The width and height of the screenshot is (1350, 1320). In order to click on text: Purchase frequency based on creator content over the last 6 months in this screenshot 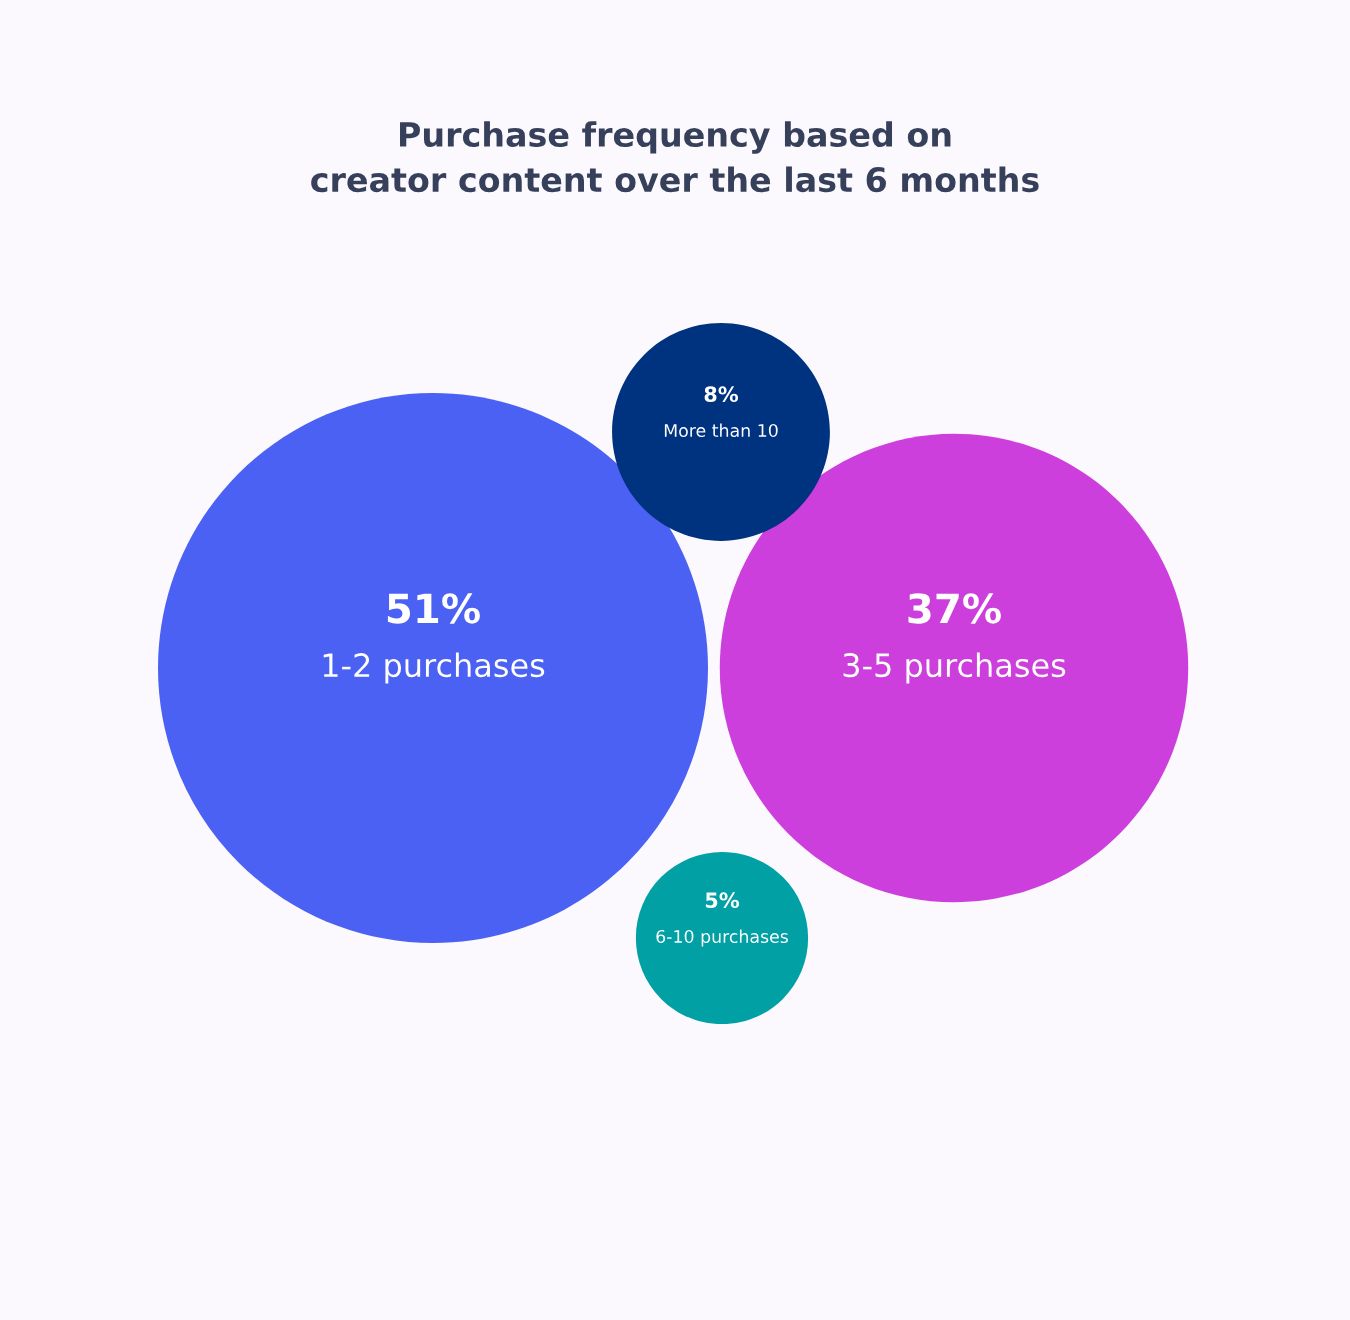, I will do `click(675, 157)`.